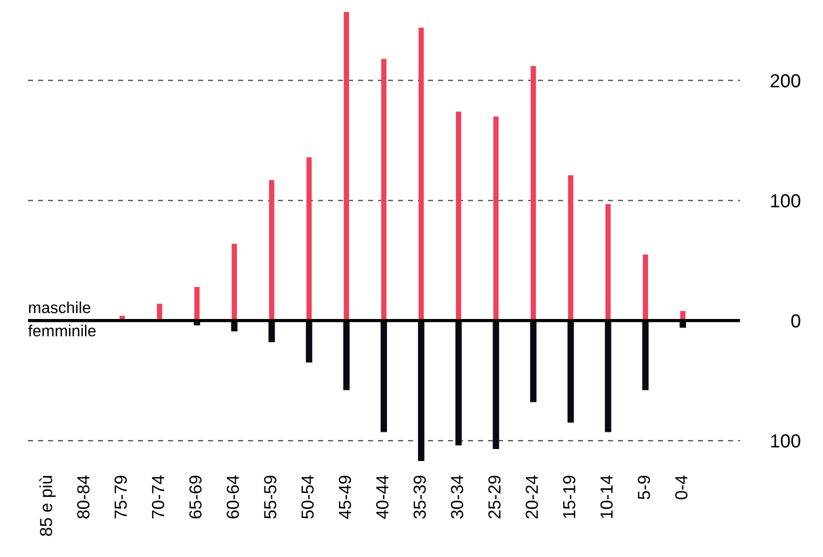 The width and height of the screenshot is (823, 557). What do you see at coordinates (644, 488) in the screenshot?
I see `x-tick-label: 5-9` at bounding box center [644, 488].